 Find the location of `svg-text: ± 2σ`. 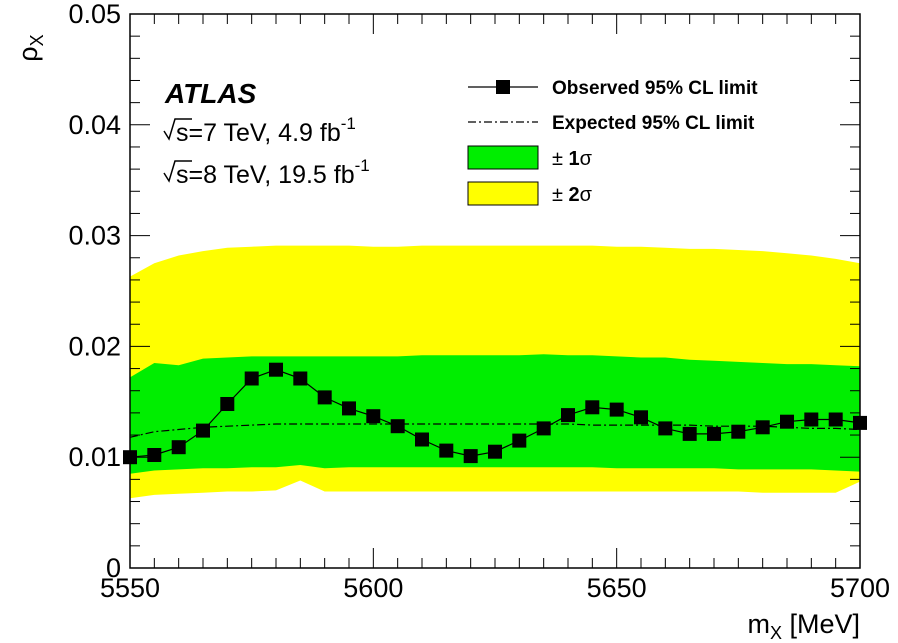

svg-text: ± 2σ is located at coordinates (572, 195).